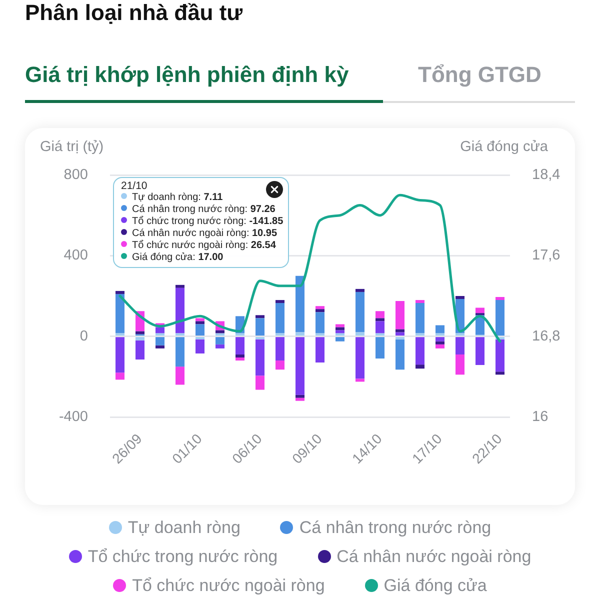 This screenshot has height=600, width=600. Describe the element at coordinates (504, 147) in the screenshot. I see `y2-axis-title: Giá đóng cửa` at that location.